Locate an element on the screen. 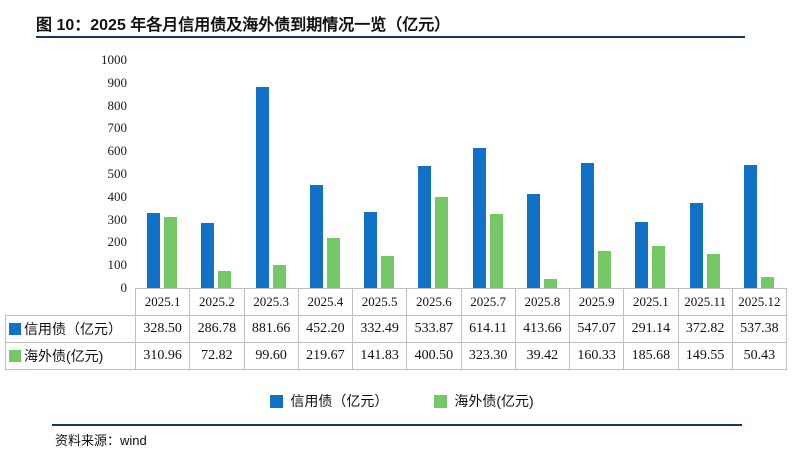 This screenshot has height=452, width=804. series-label-cell: 海外债(亿元) is located at coordinates (70, 356).